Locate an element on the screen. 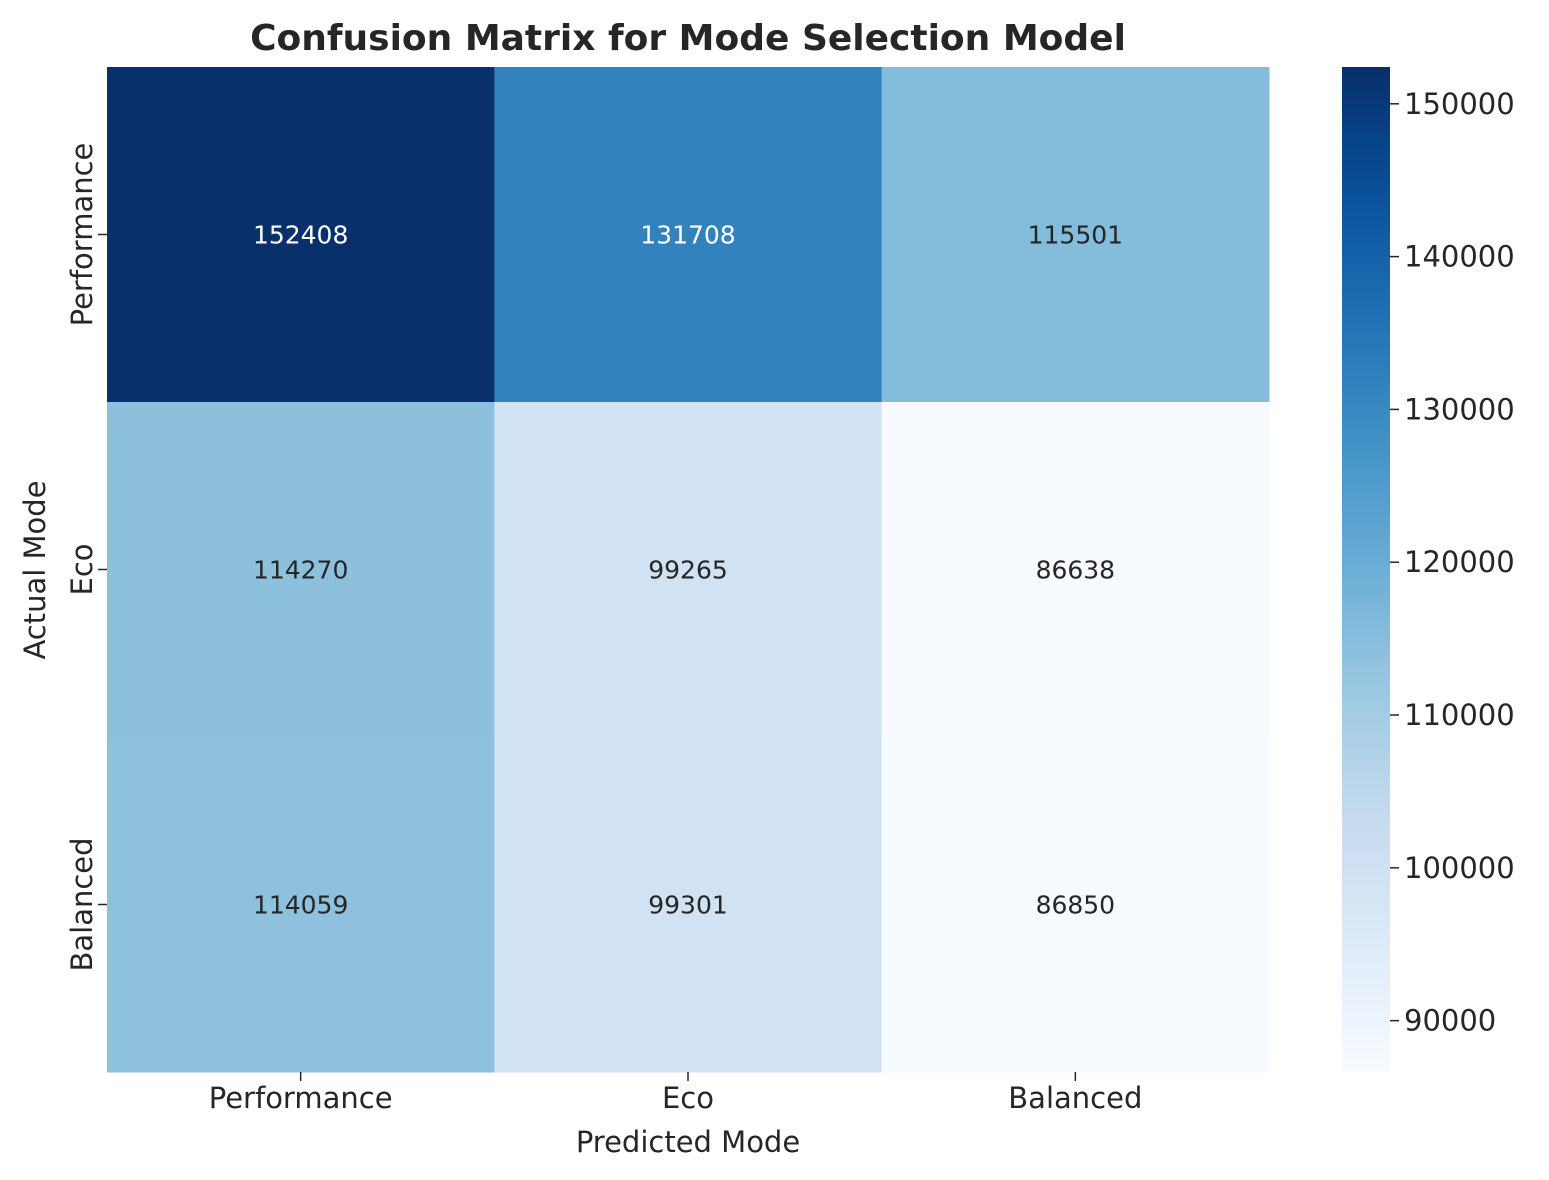 The image size is (1549, 1180). colorbar-tick-label: 140000 is located at coordinates (1459, 257).